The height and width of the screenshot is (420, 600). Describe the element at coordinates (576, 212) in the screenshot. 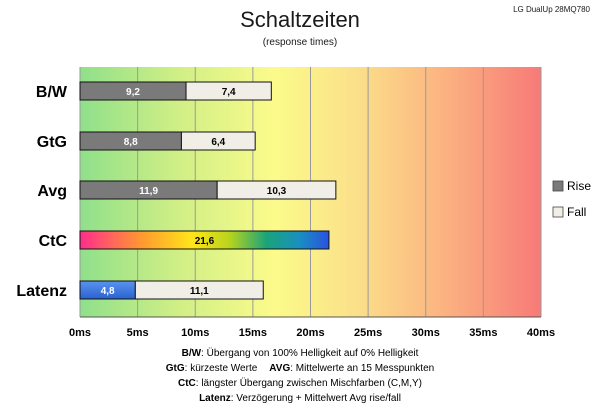

I see `legend-fall-label: Fall` at that location.